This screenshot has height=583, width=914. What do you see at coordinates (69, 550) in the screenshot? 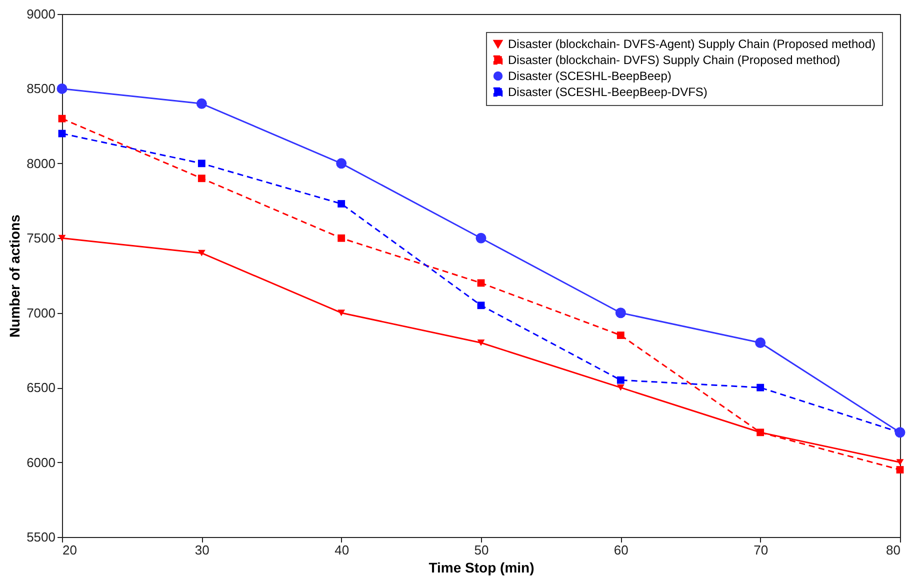
I see `x-tick-label: 20` at bounding box center [69, 550].